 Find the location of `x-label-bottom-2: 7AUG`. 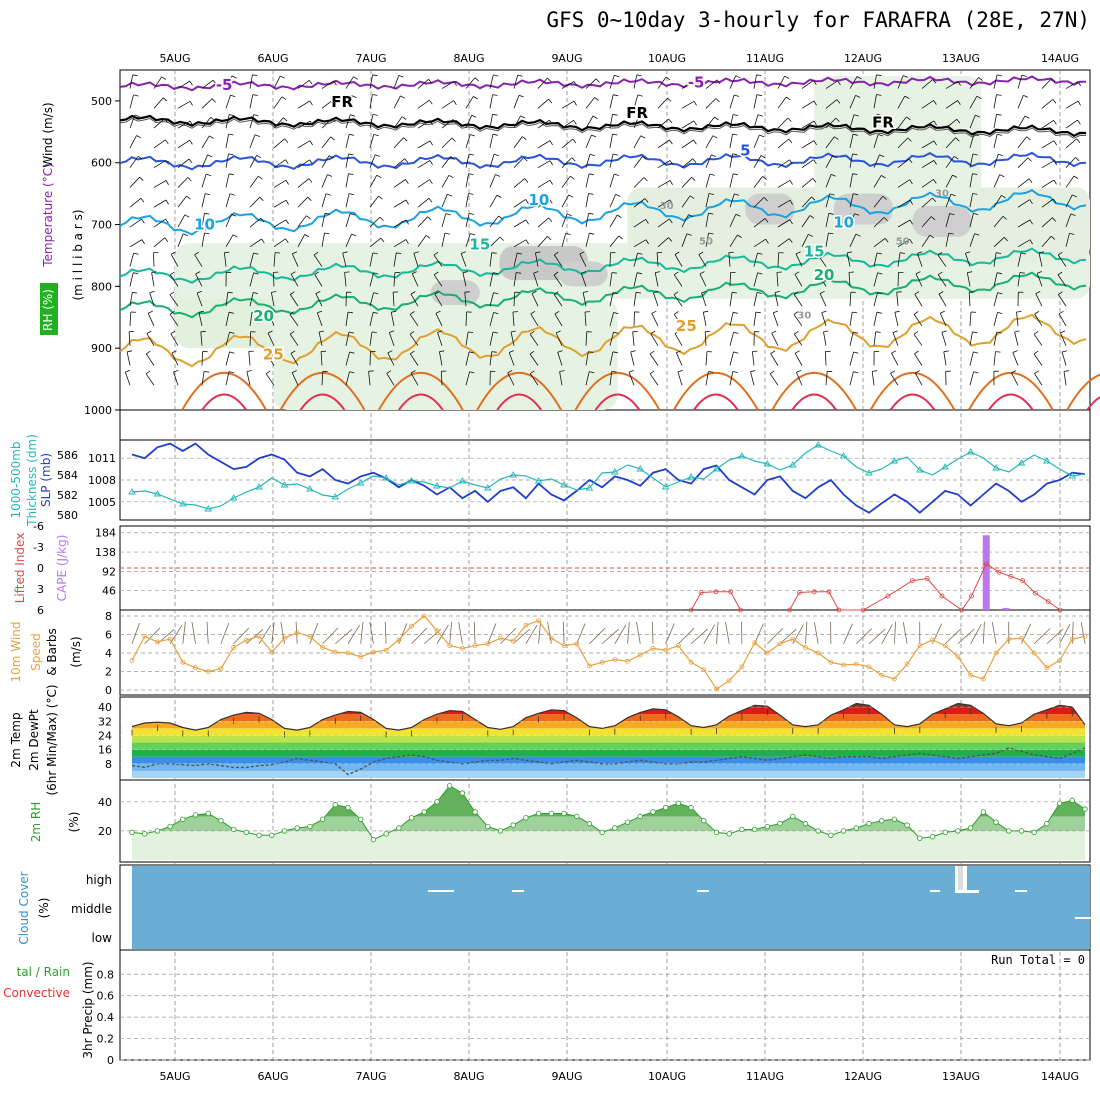

x-label-bottom-2: 7AUG is located at coordinates (370, 1076).